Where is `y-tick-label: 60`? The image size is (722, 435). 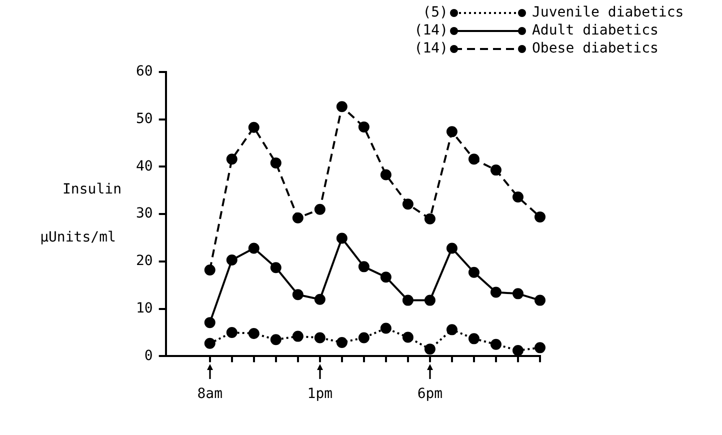 y-tick-label: 60 is located at coordinates (144, 72).